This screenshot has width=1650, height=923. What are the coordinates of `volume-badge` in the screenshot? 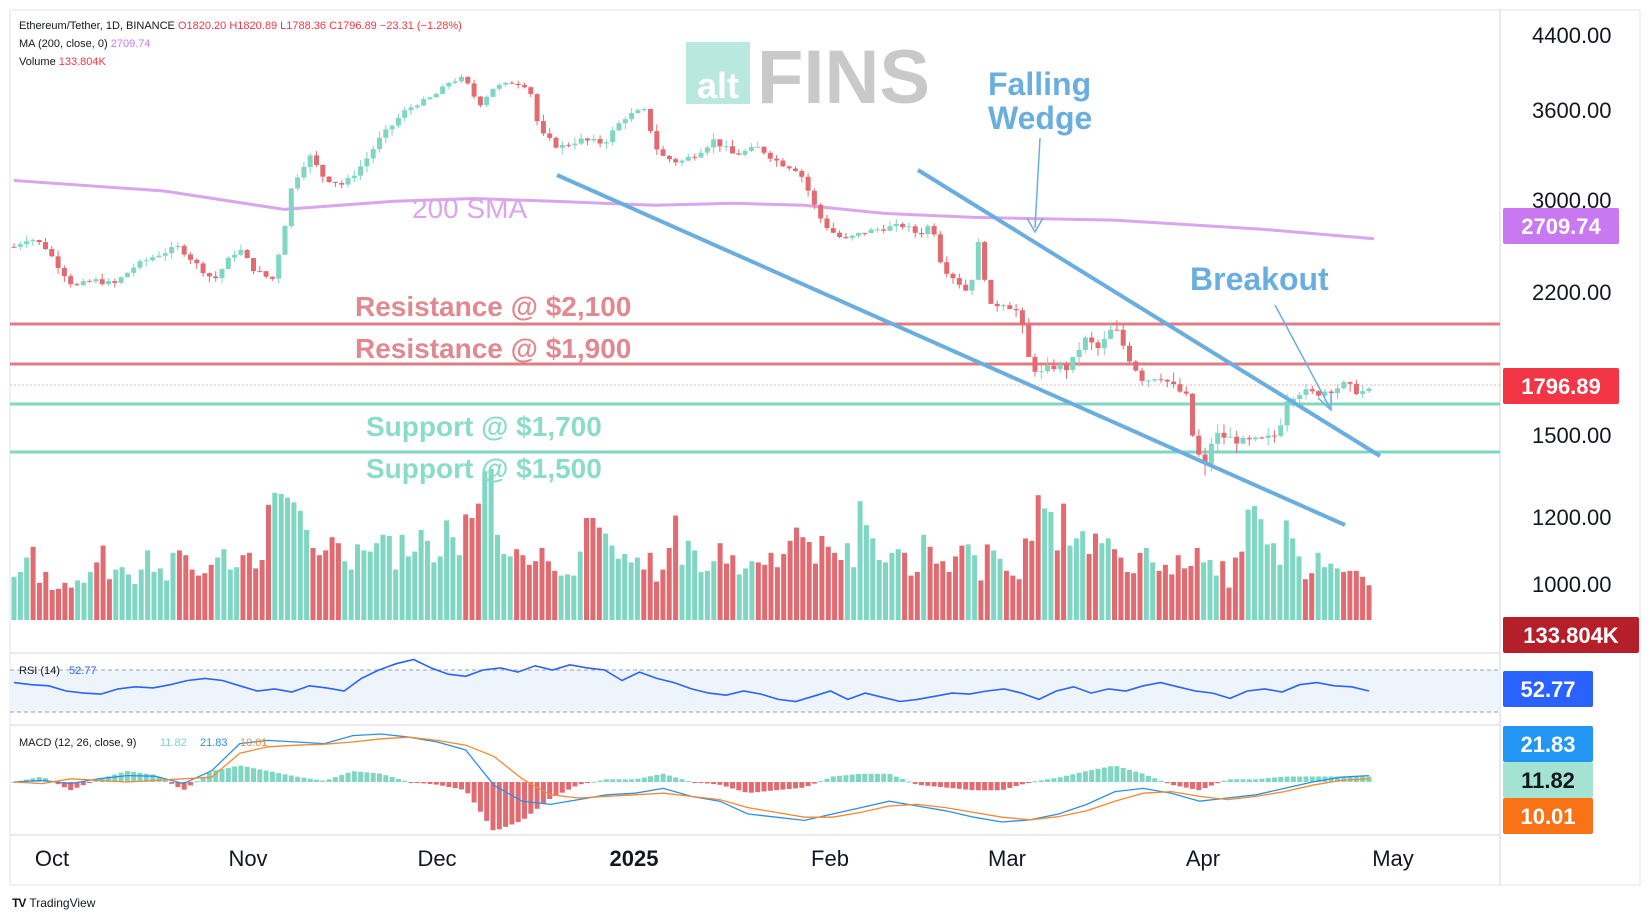 It's located at (1571, 635).